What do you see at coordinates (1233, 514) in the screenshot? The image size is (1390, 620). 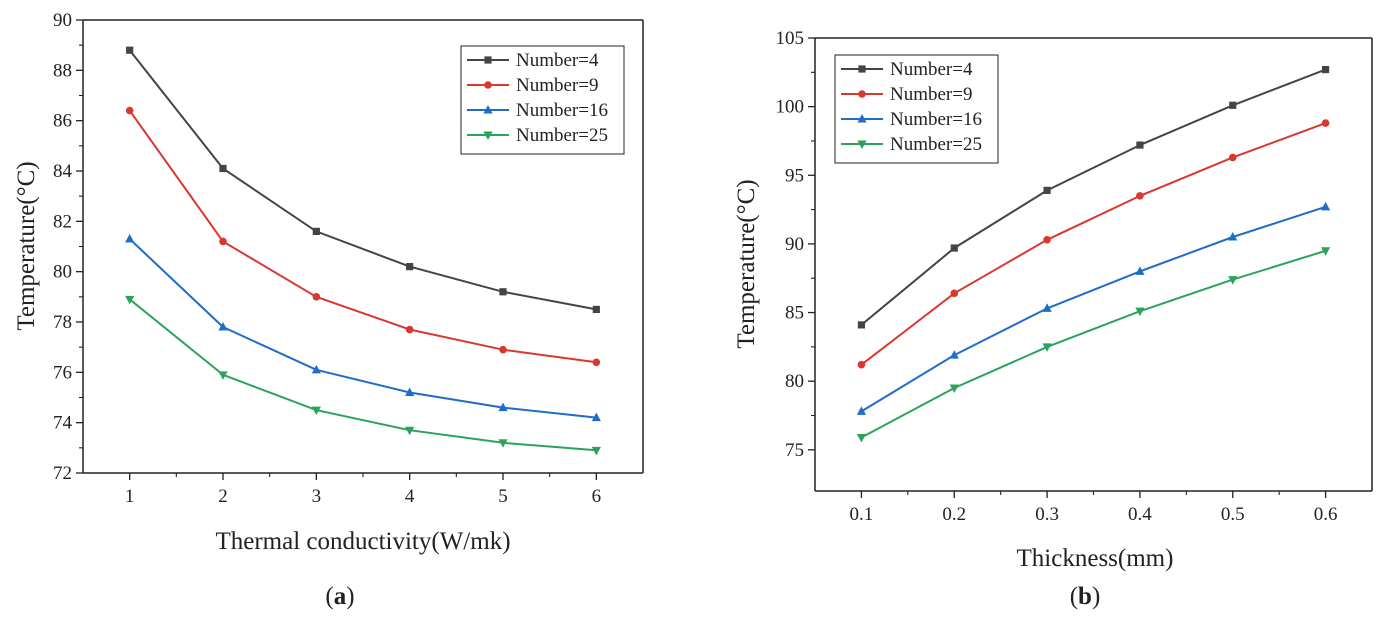 I see `x-tick-label: 0.5` at bounding box center [1233, 514].